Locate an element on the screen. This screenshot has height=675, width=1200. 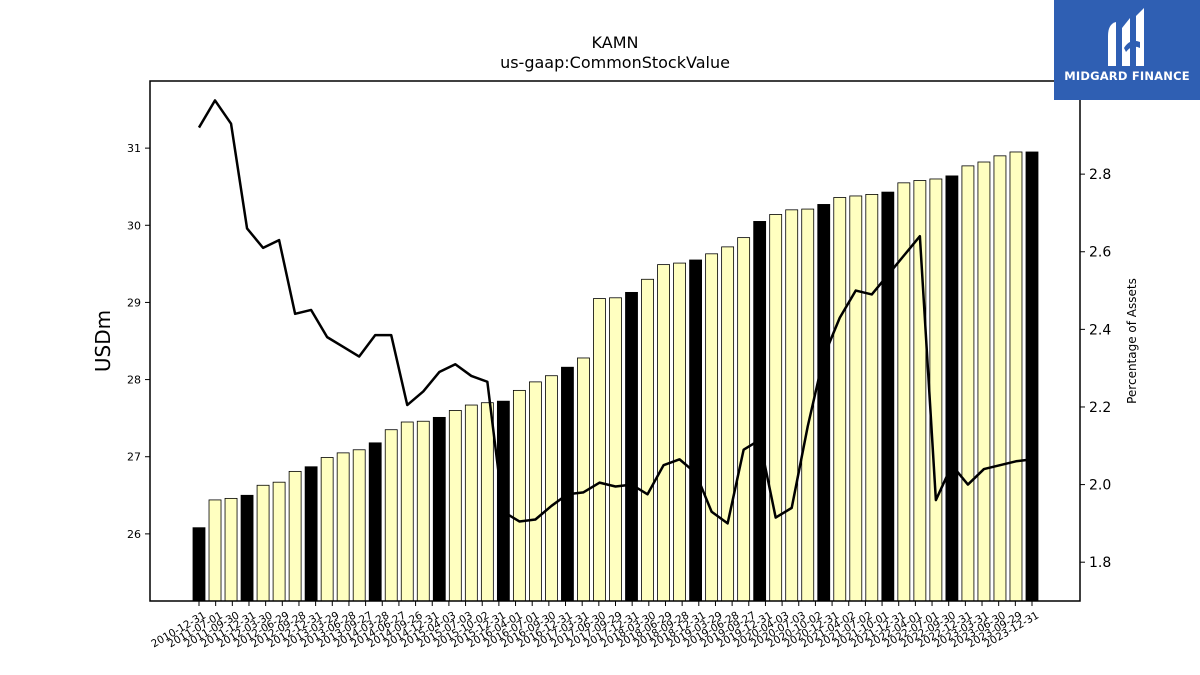
y2-tick-label: 1.8 is located at coordinates (1100, 563).